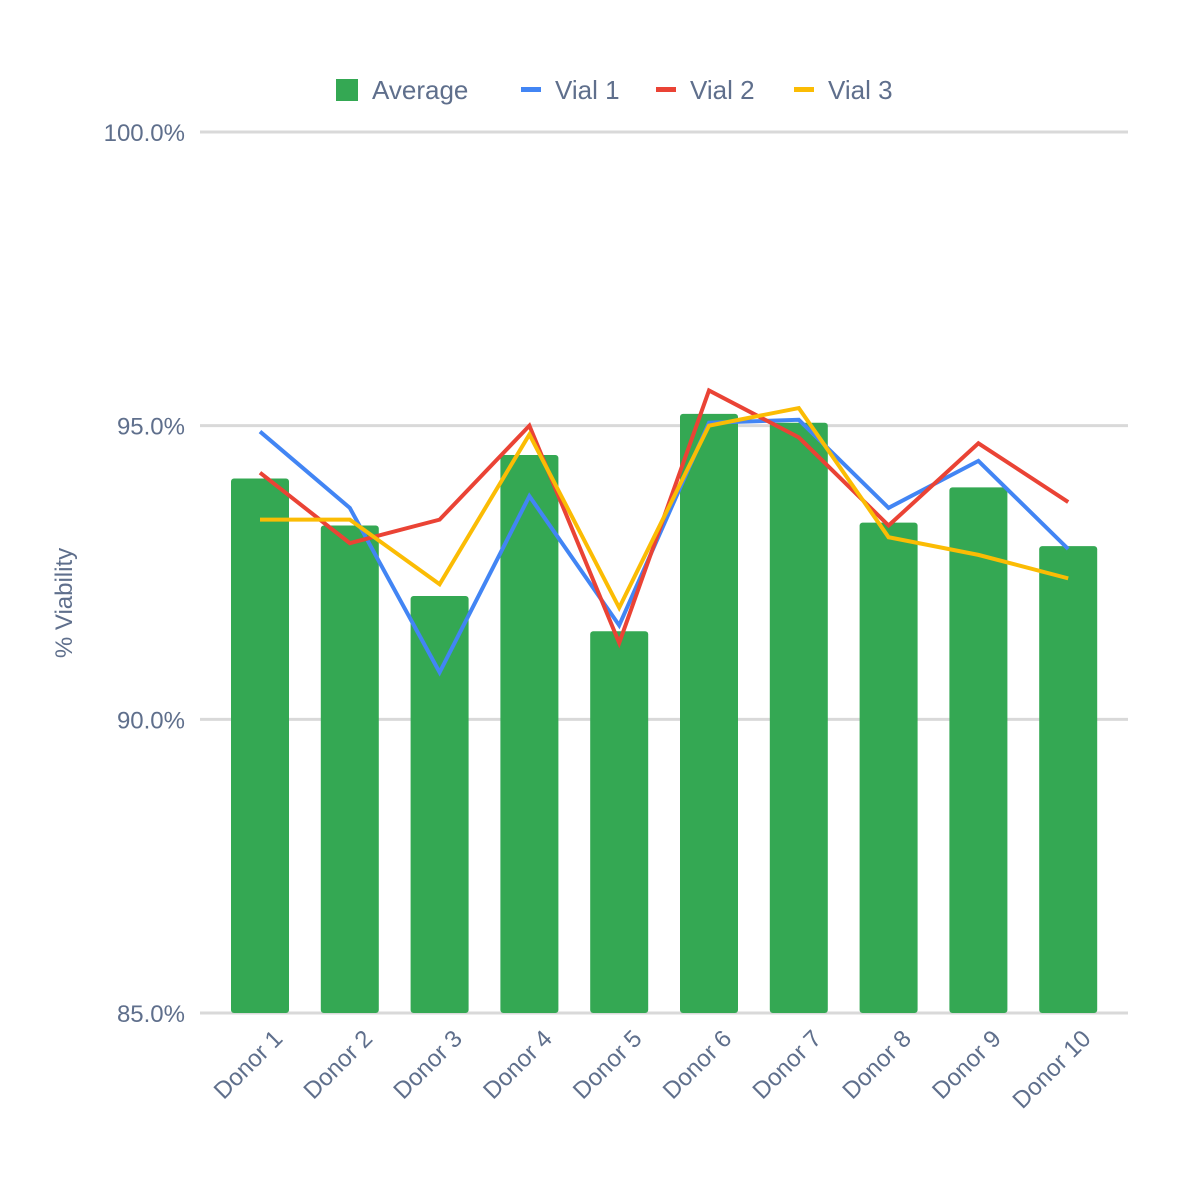  I want to click on x-tick-label: Donor 3, so click(427, 1064).